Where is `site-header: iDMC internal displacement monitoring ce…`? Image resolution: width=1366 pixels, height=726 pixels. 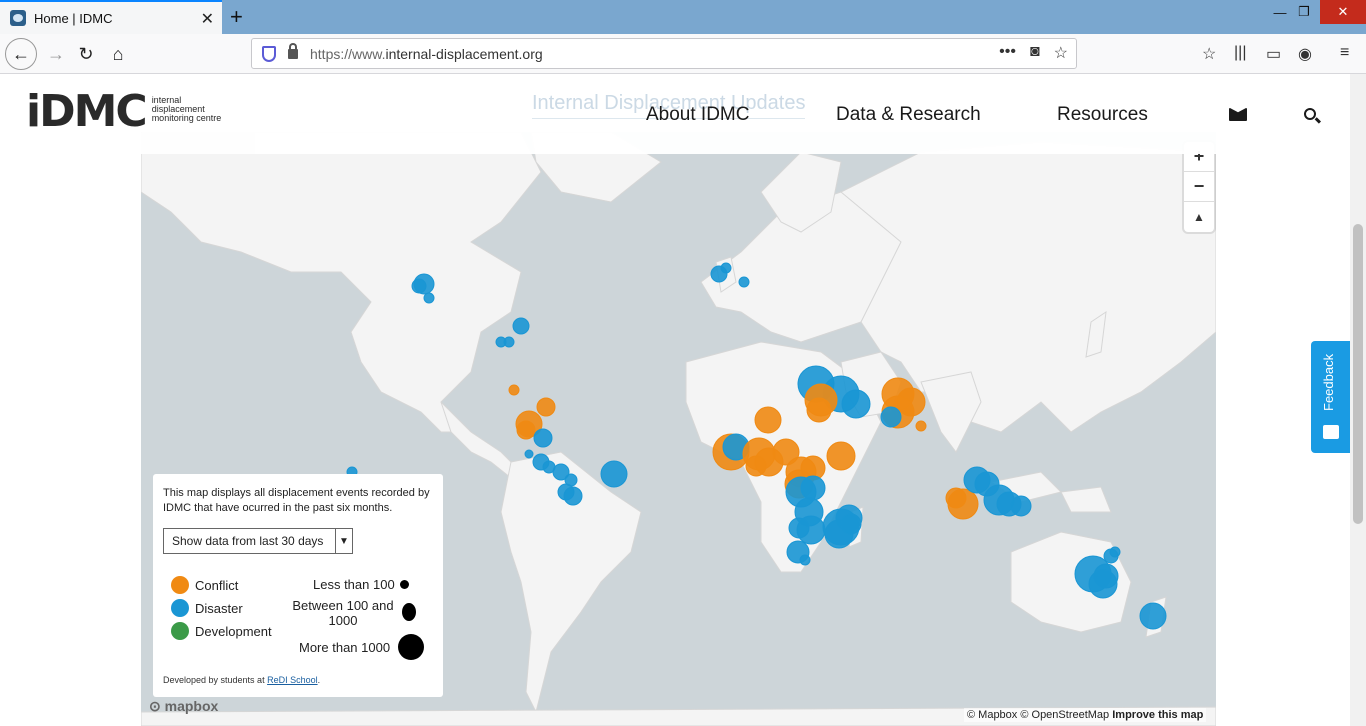
site-header: iDMC internal displacement monitoring ce… is located at coordinates (675, 114).